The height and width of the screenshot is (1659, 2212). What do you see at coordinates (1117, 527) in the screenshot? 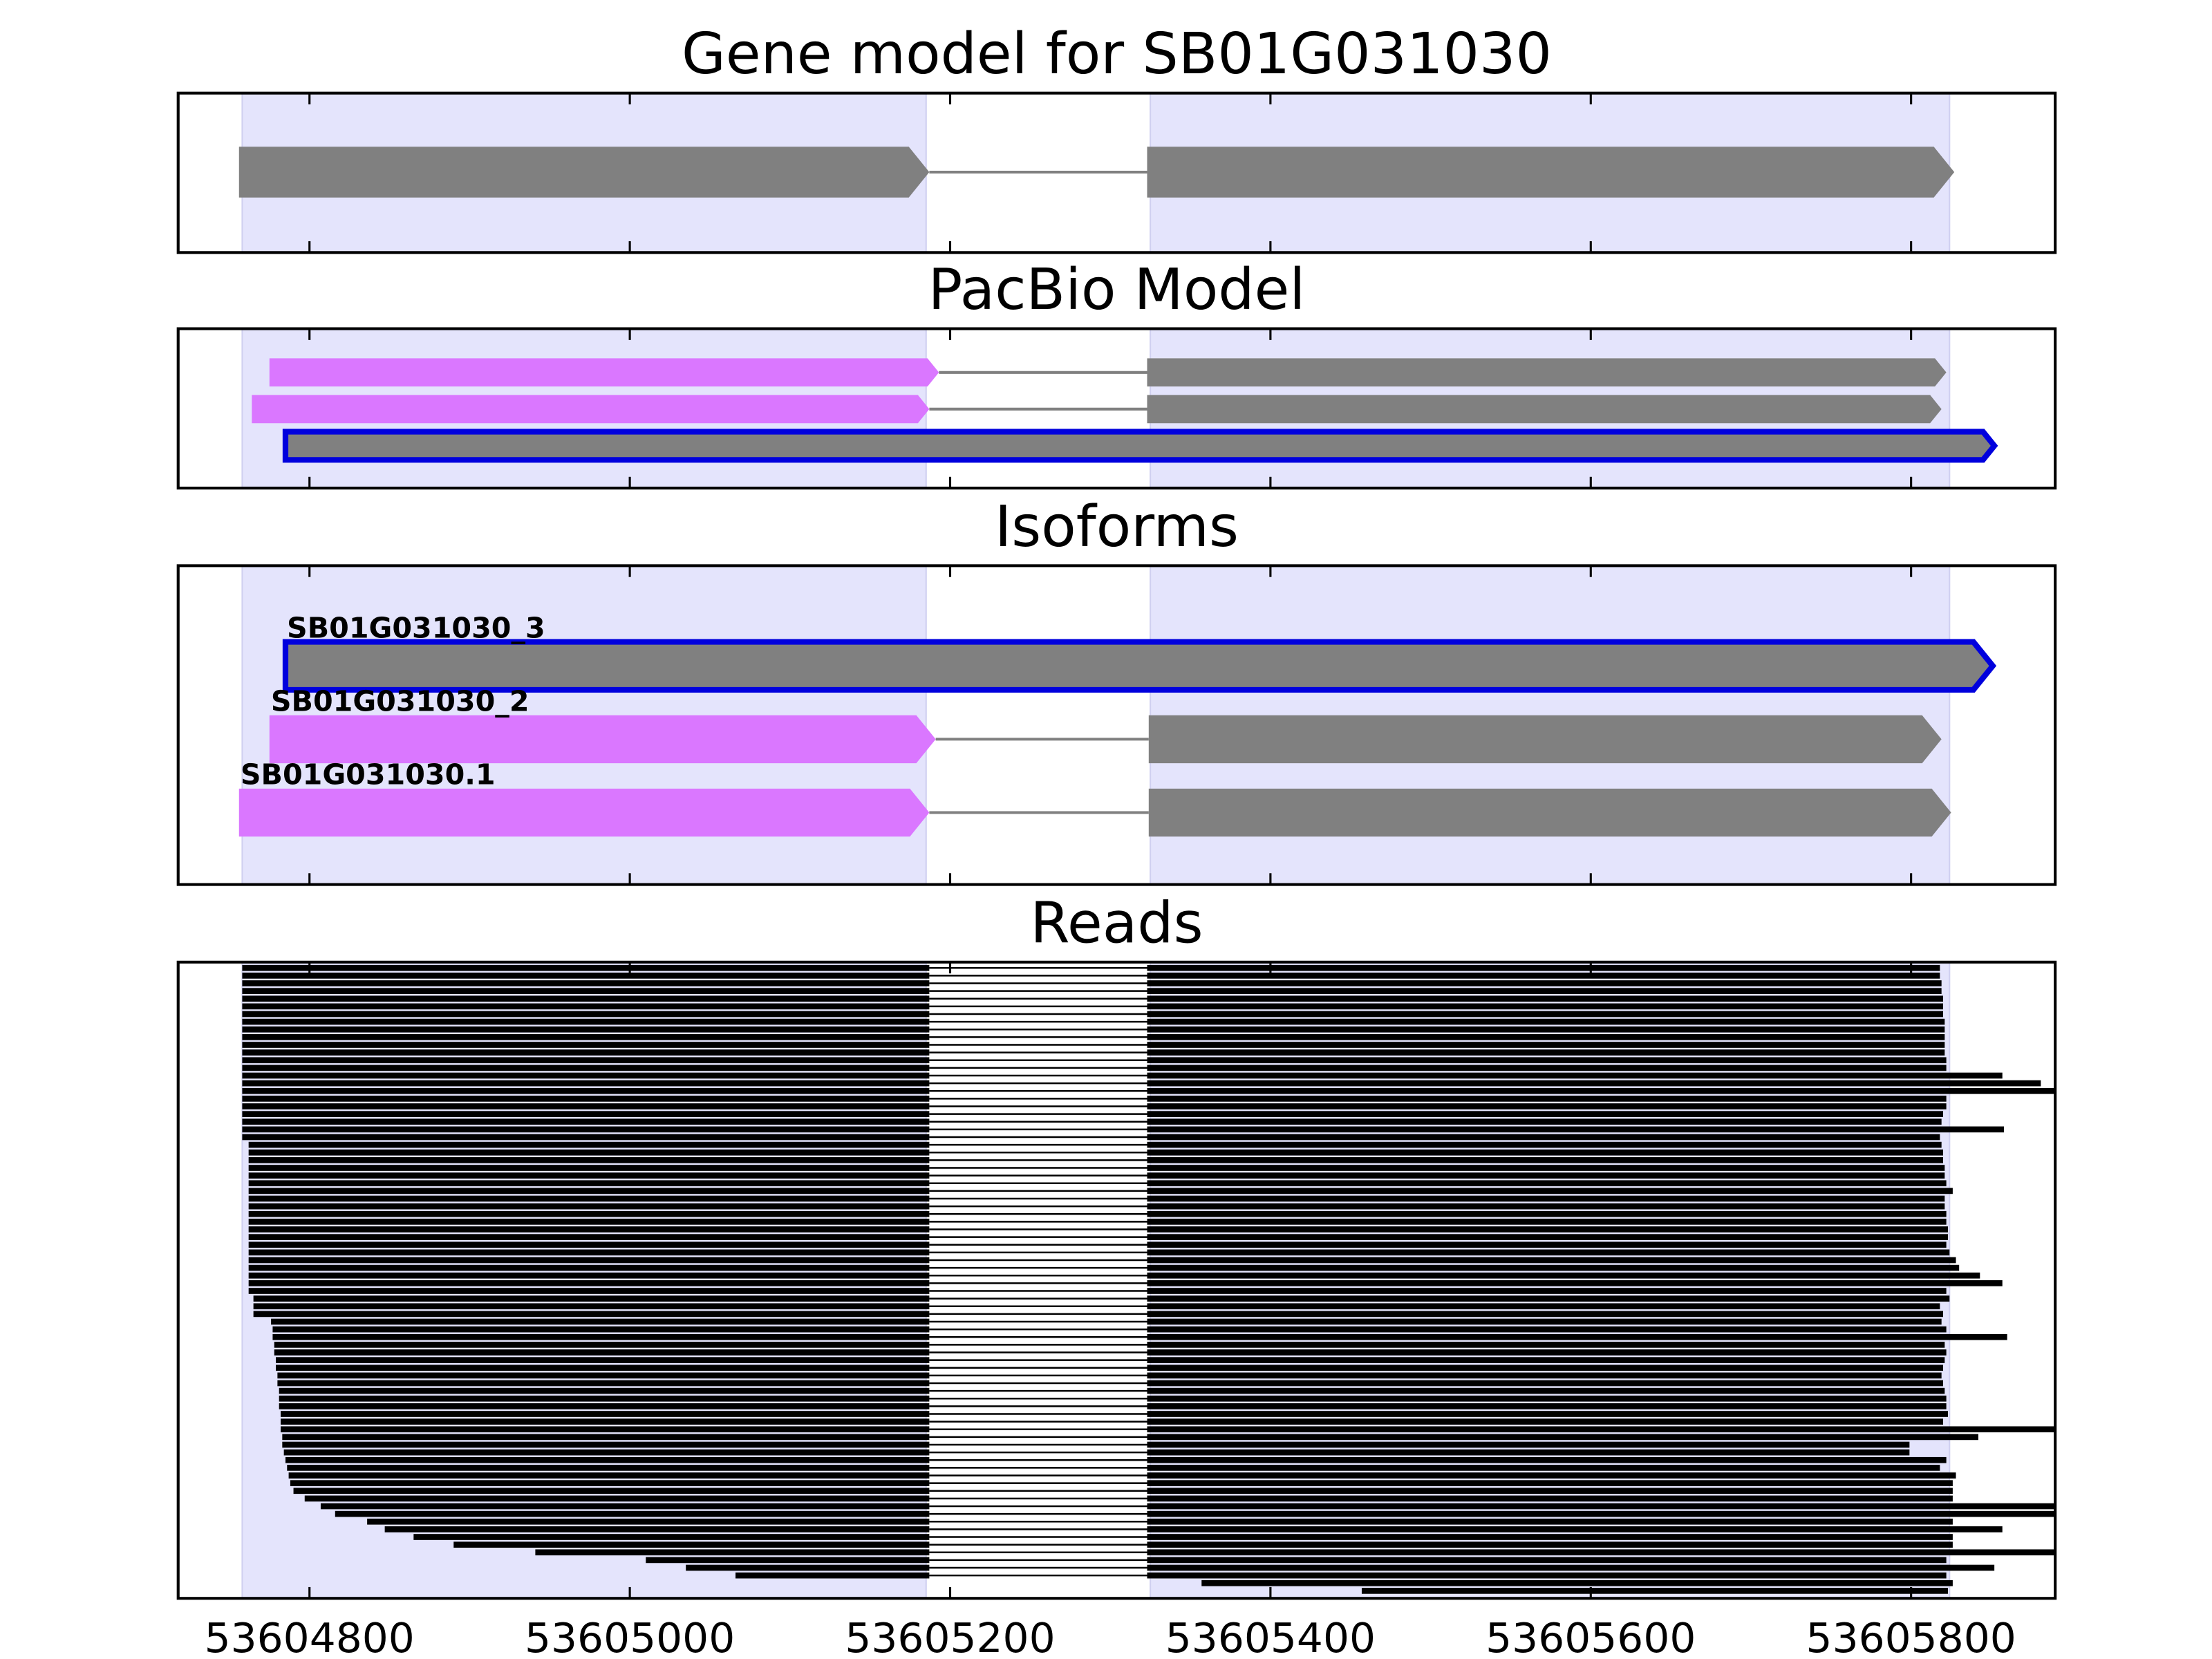
I see `panel-title: Isoforms` at bounding box center [1117, 527].